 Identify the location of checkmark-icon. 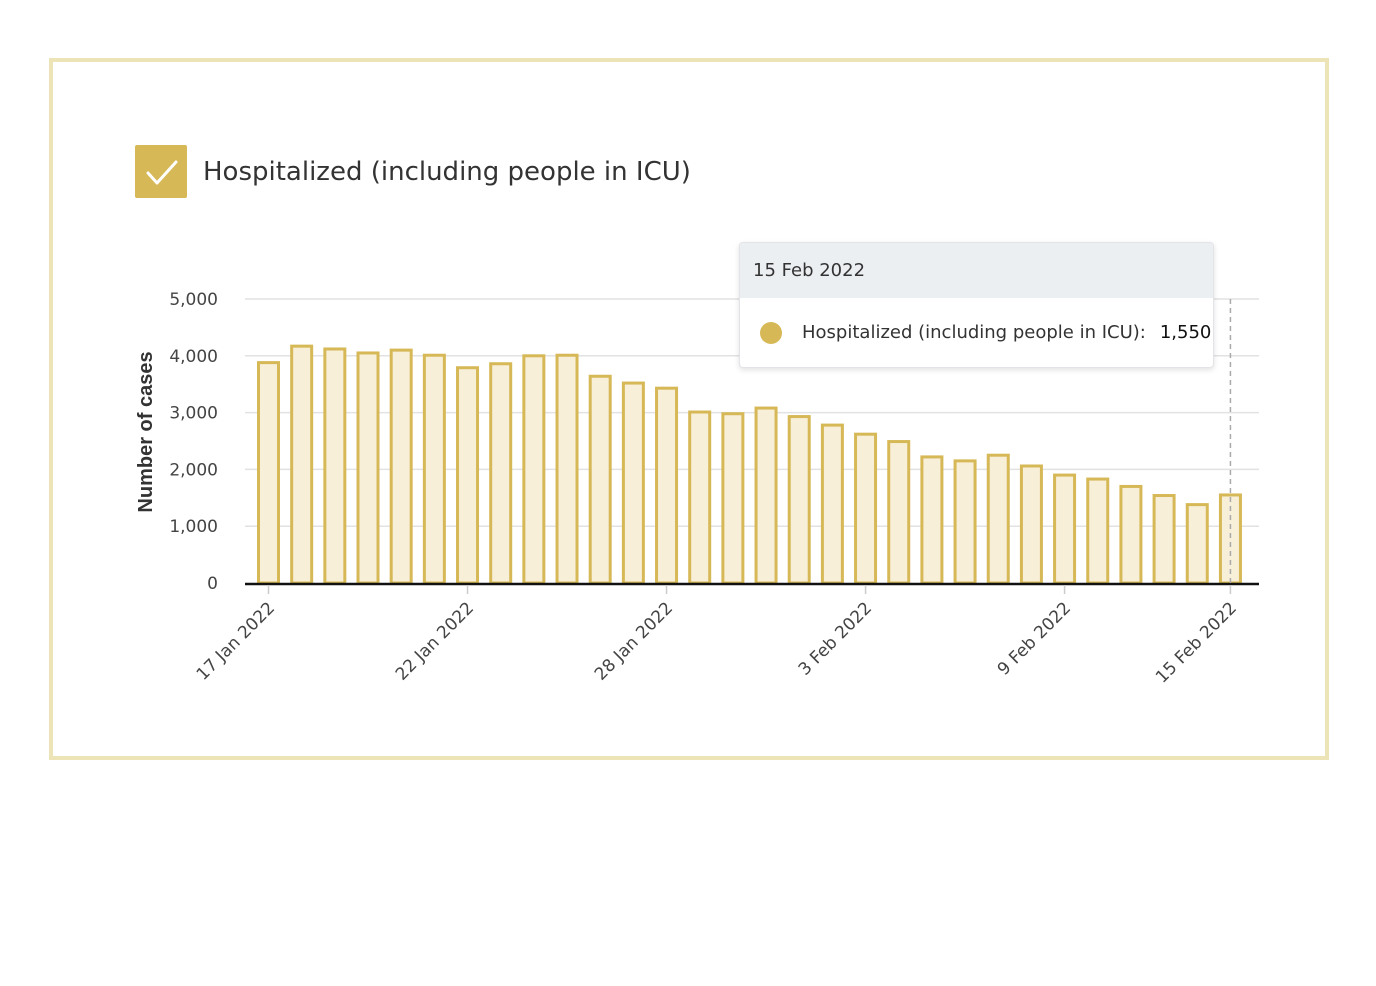
(162, 172).